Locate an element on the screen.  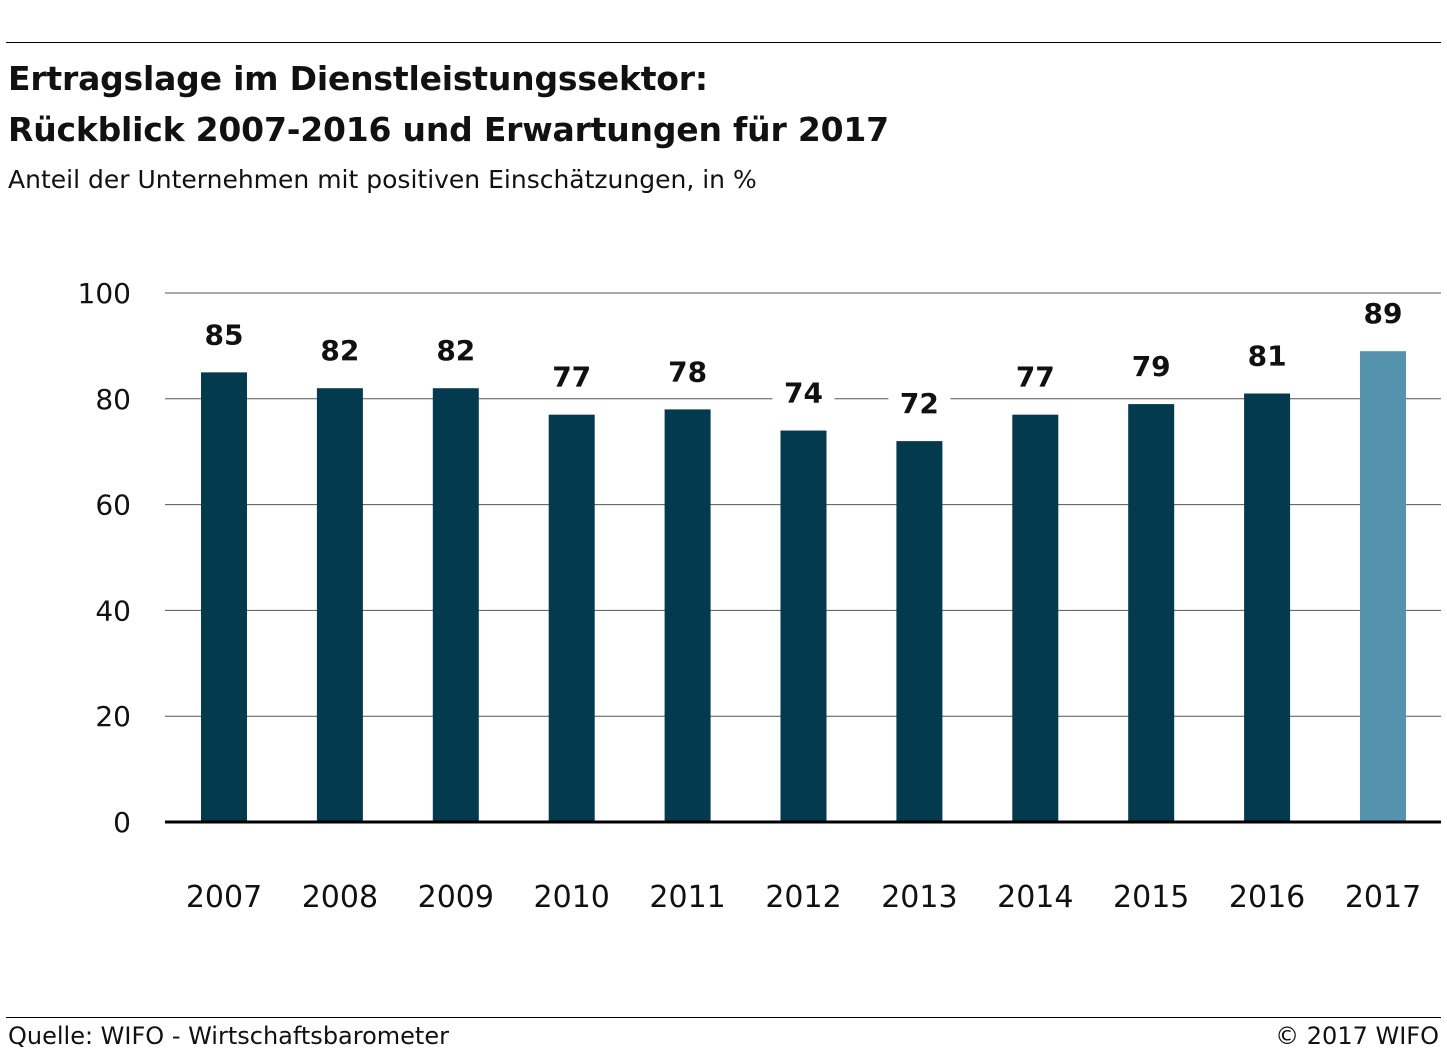
x-tick-label-2007: 2007 is located at coordinates (224, 897).